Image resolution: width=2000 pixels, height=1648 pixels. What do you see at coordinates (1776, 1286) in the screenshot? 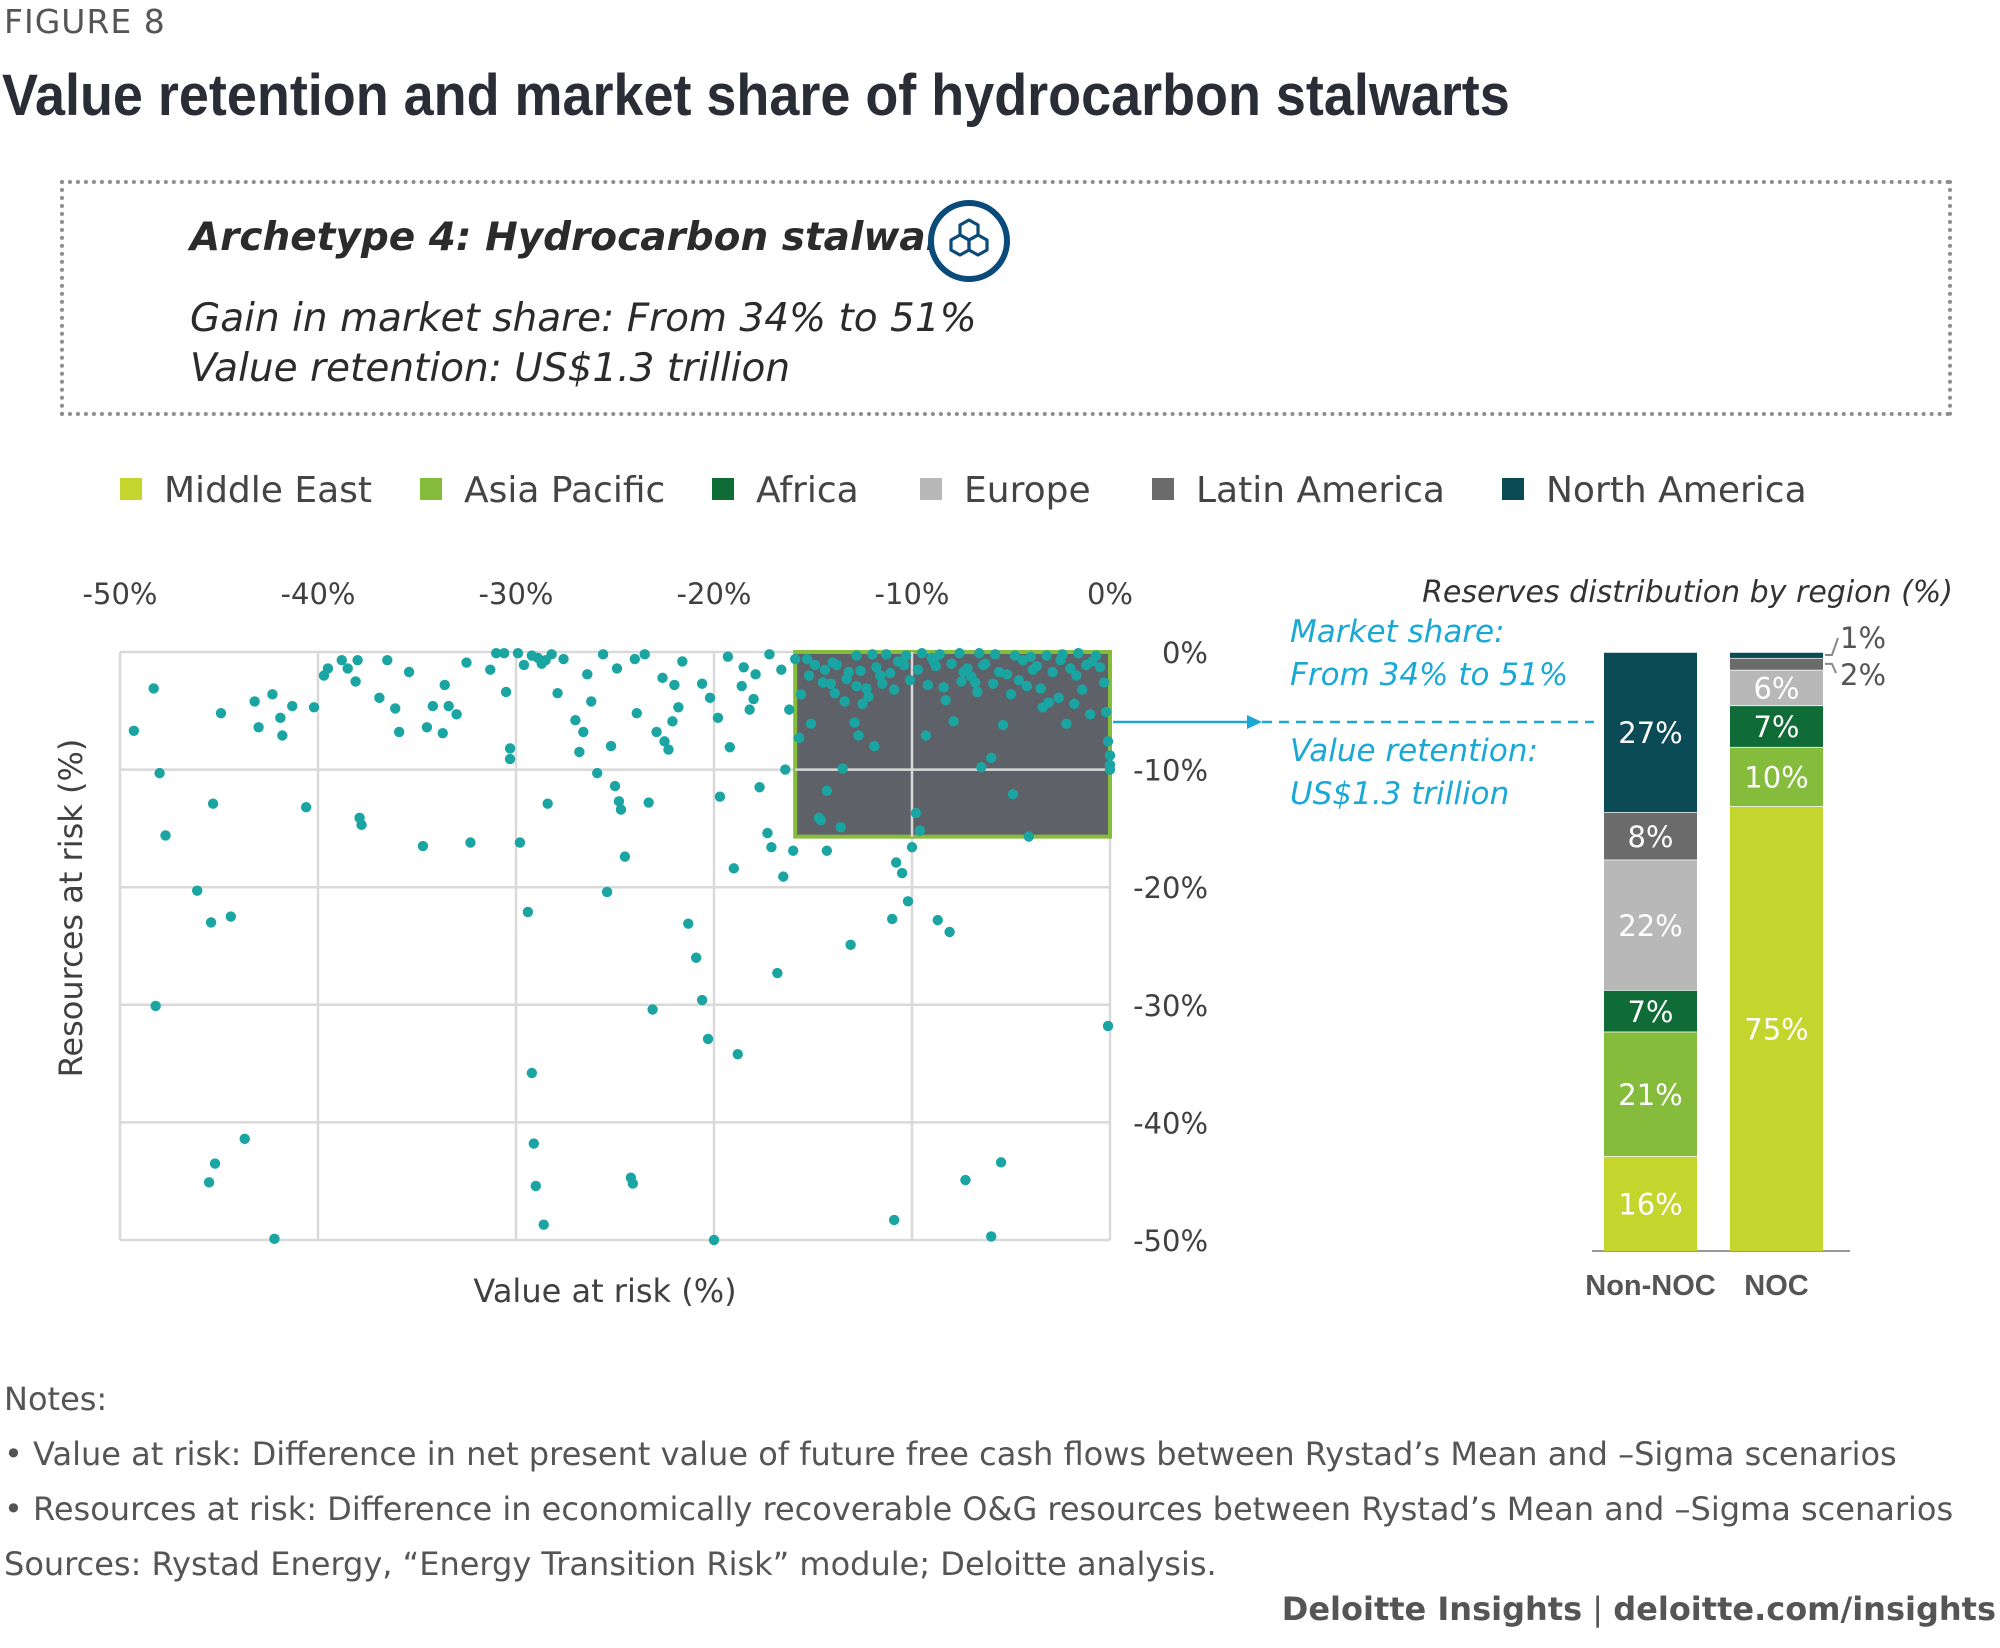
I see `bar-category-label: NOC` at bounding box center [1776, 1286].